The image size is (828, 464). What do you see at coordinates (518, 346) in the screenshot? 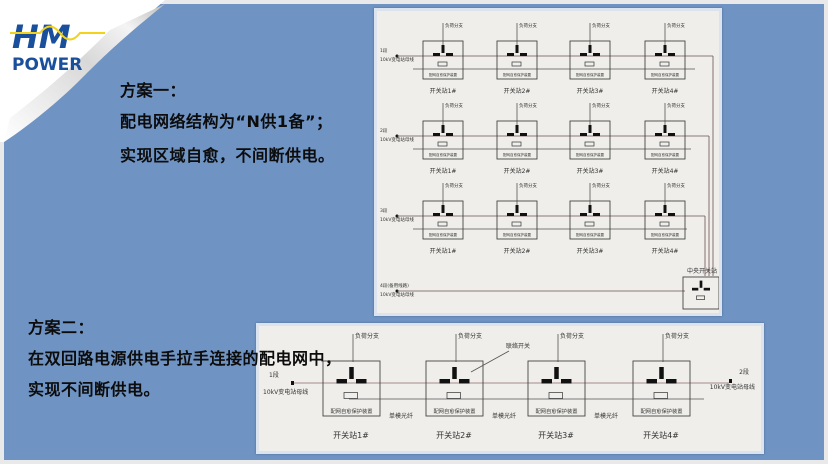
I see `tie-switch-label: 联络开关` at bounding box center [518, 346].